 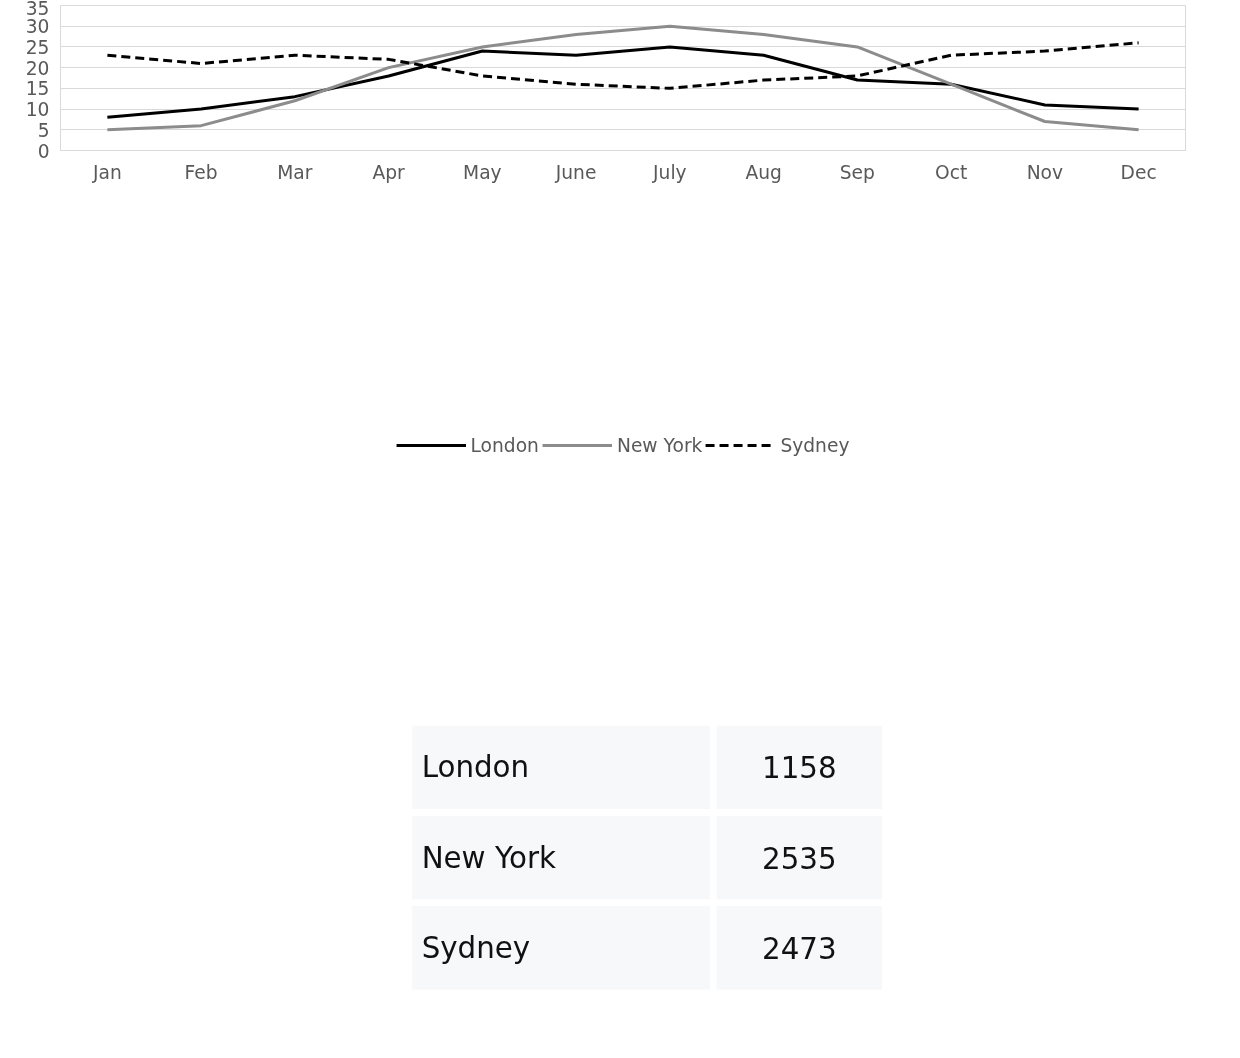 What do you see at coordinates (37, 27) in the screenshot?
I see `y-tick-label: 30` at bounding box center [37, 27].